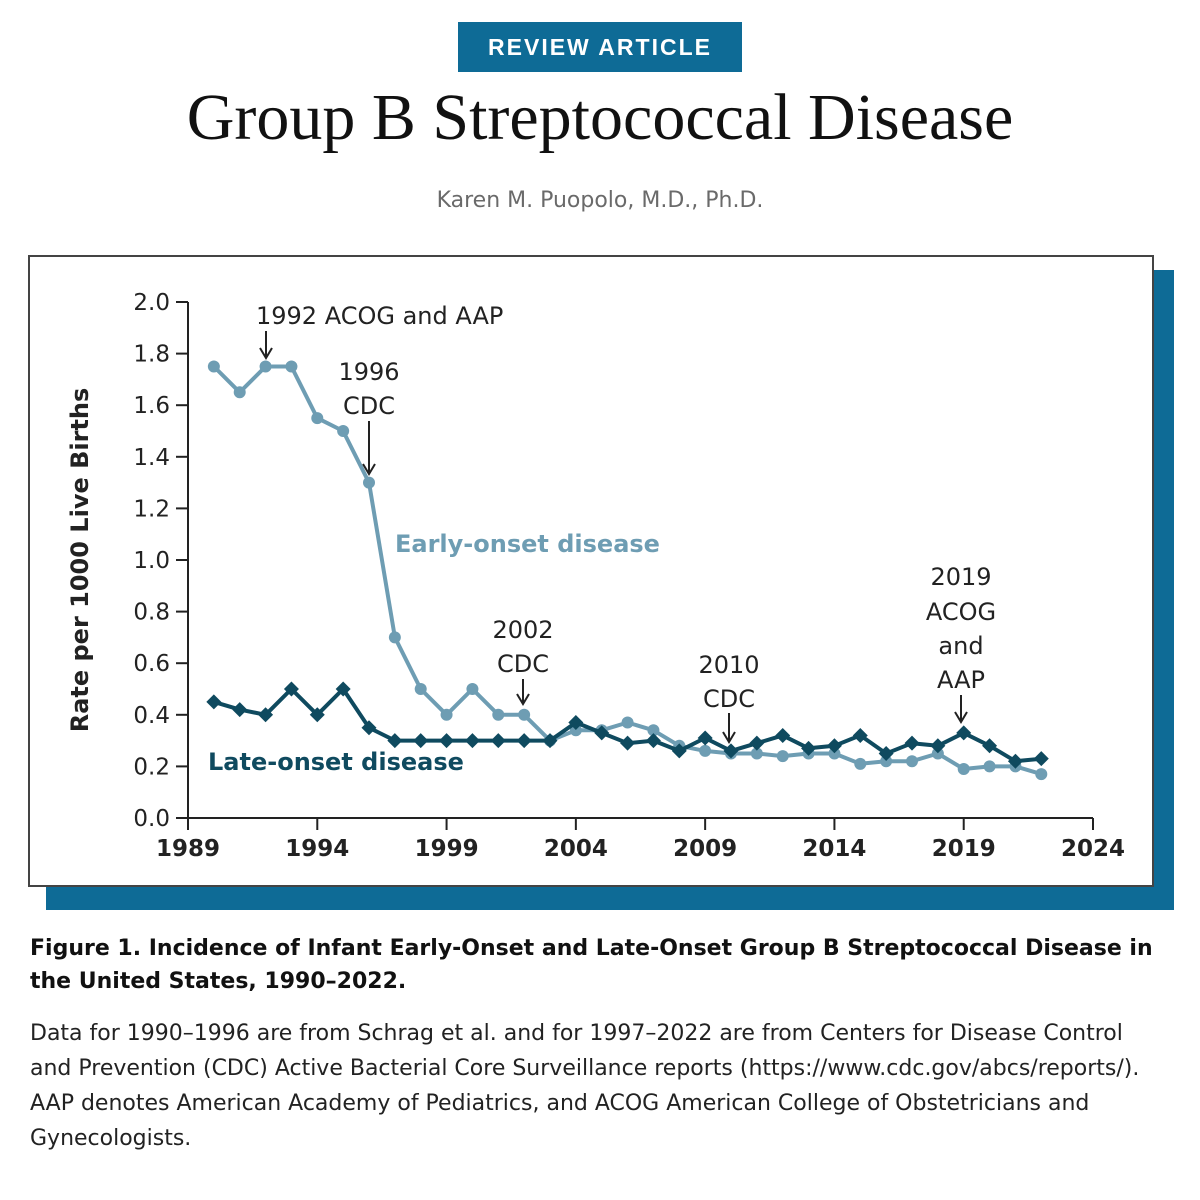  What do you see at coordinates (368, 372) in the screenshot?
I see `annotation-1996-line-1: 1996` at bounding box center [368, 372].